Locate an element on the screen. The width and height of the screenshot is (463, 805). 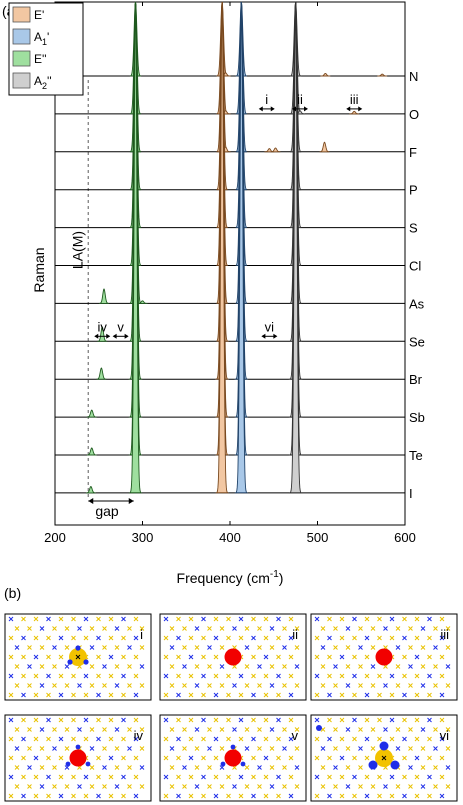
y-axis-label: Raman is located at coordinates (39, 269).